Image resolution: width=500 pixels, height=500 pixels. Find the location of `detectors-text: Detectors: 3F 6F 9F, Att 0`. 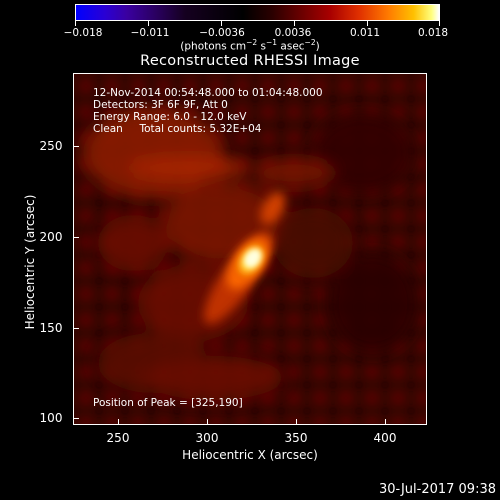

detectors-text: Detectors: 3F 6F 9F, Att 0 is located at coordinates (160, 105).